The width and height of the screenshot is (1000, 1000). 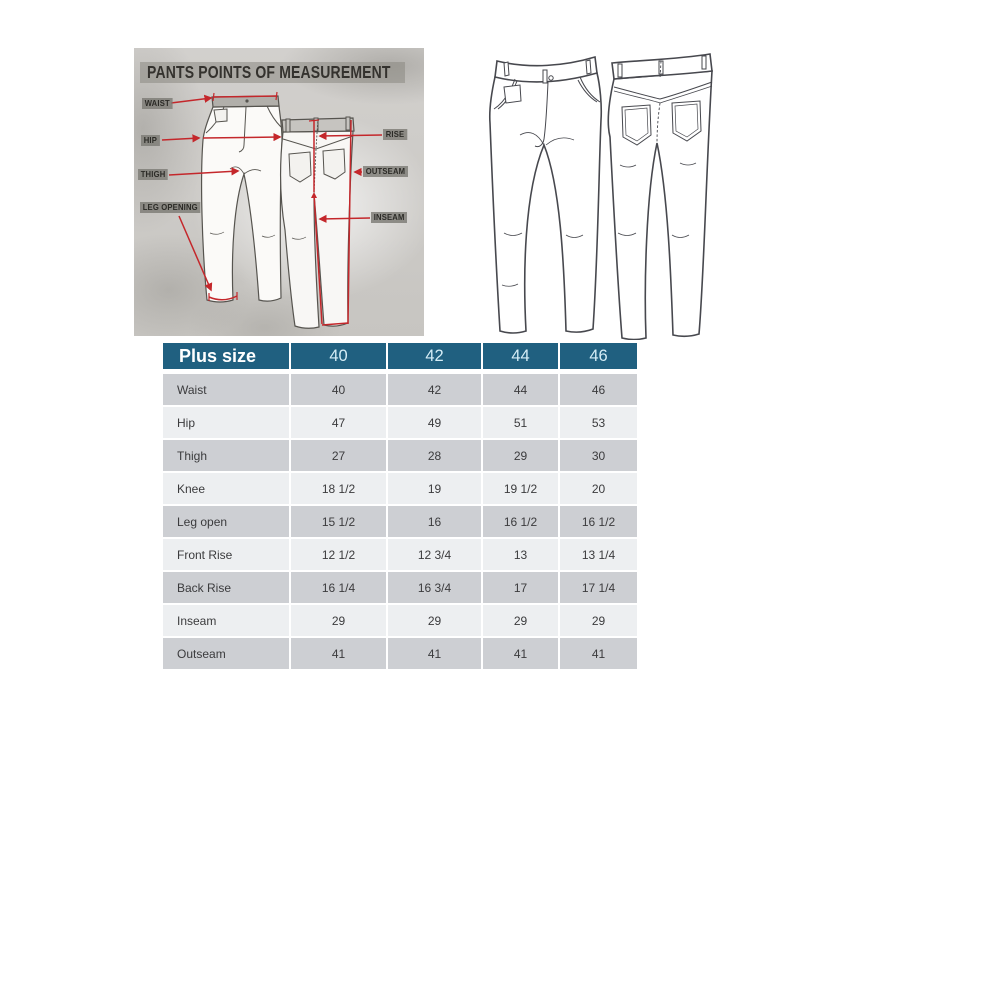 I want to click on table-row-inseam: Inseam 29 29 29 29, so click(x=400, y=621).